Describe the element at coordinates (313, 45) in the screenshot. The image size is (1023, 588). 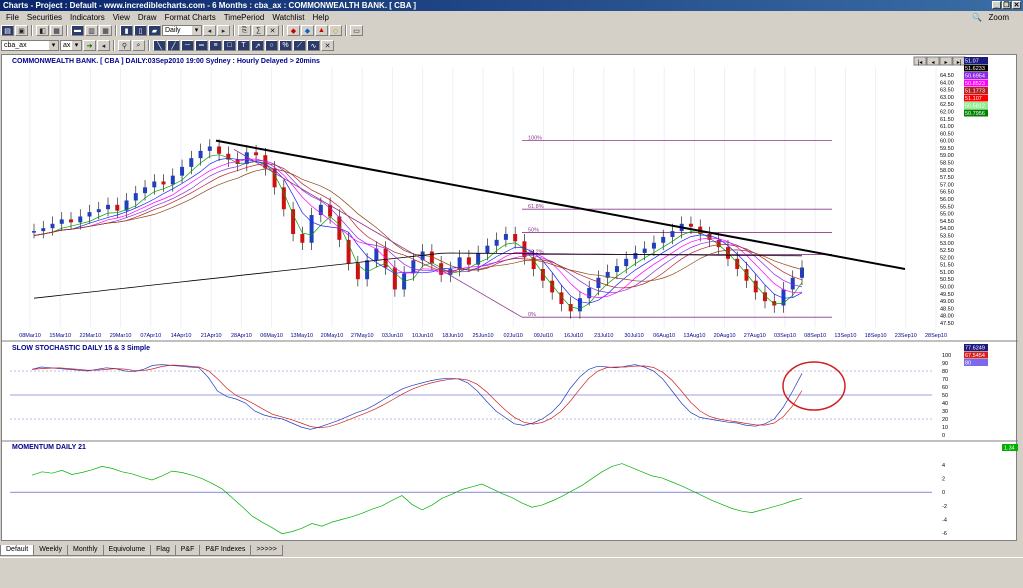
I see `draw-cycle-icon: ∿` at that location.